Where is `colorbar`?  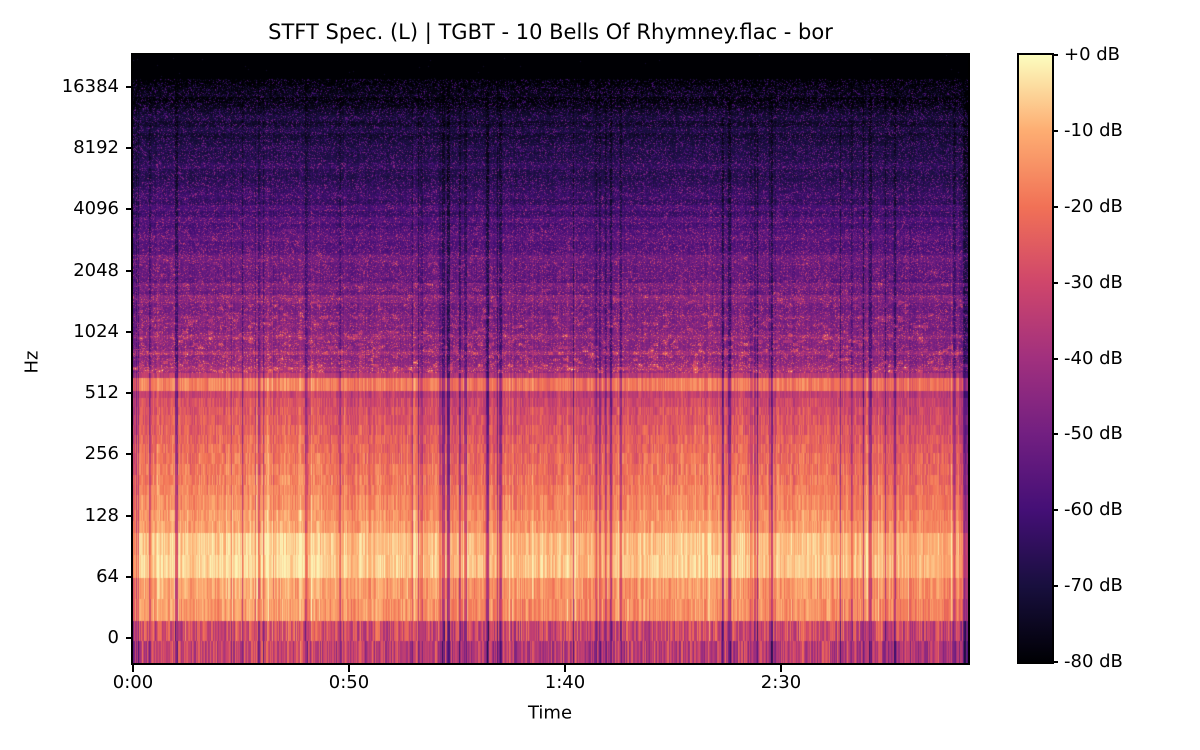 colorbar is located at coordinates (1035, 358).